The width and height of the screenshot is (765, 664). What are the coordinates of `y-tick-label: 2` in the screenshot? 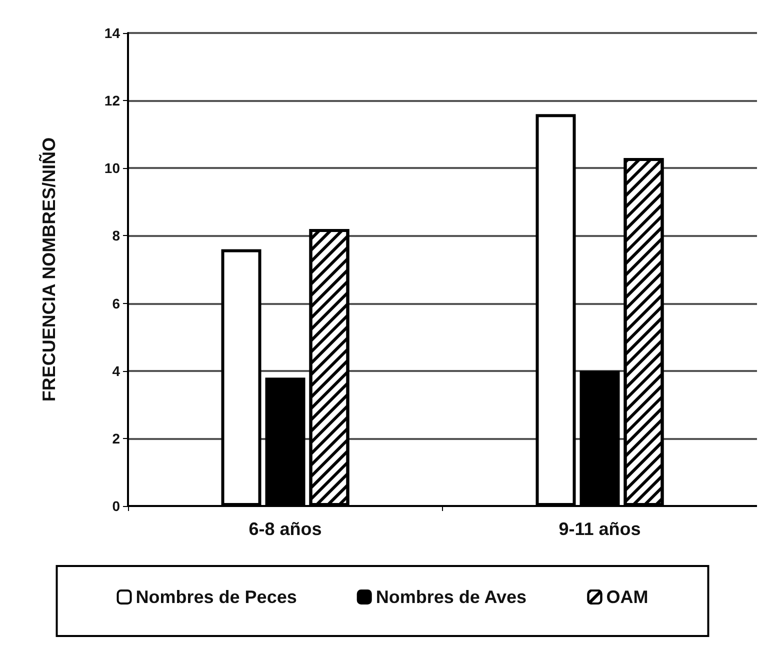 It's located at (116, 438).